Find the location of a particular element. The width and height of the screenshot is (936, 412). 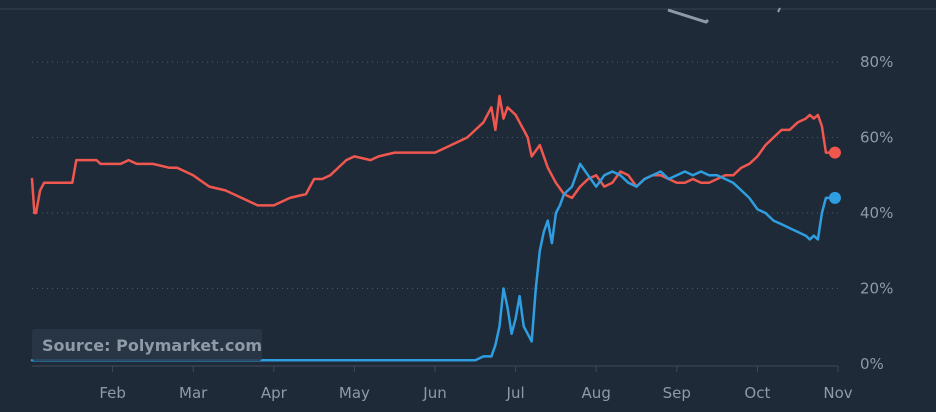

source-watermark: Source: Polymarket.com is located at coordinates (147, 345).